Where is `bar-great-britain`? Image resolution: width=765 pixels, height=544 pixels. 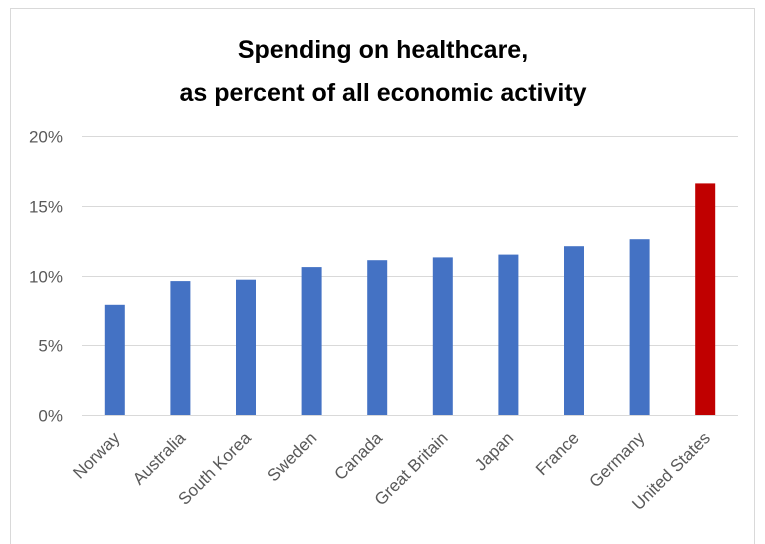
bar-great-britain is located at coordinates (442, 336).